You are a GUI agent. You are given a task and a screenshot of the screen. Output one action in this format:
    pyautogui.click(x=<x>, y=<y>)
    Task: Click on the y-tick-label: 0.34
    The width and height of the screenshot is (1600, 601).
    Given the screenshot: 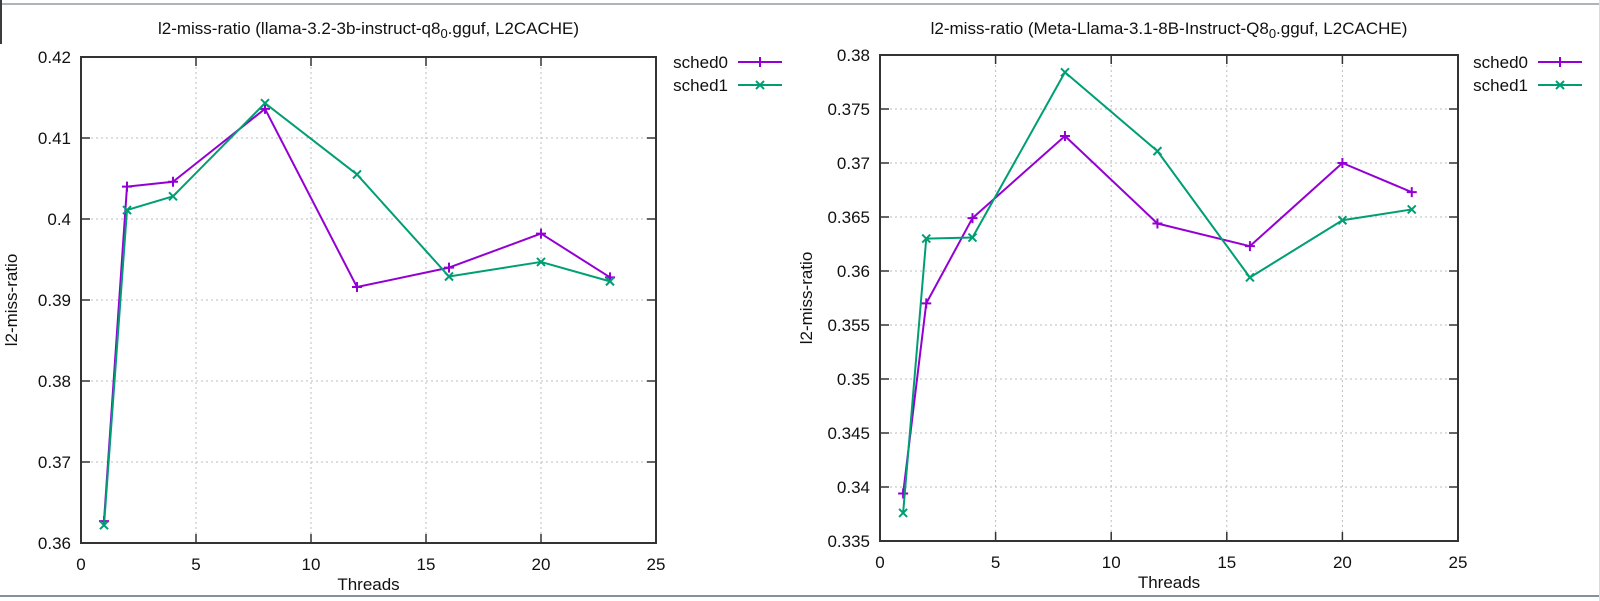 What is the action you would take?
    pyautogui.click(x=853, y=487)
    